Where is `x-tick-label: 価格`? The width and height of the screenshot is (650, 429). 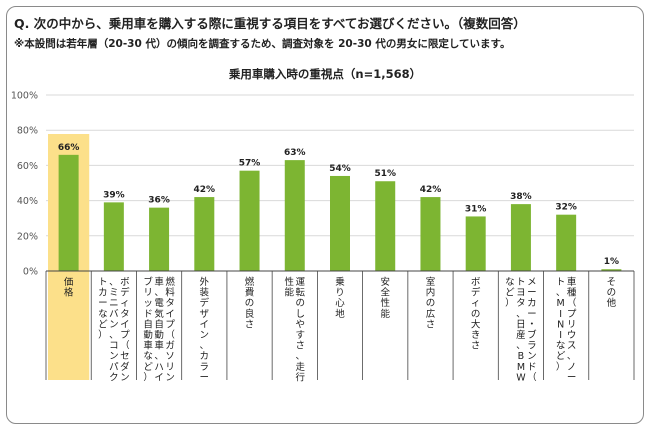 x-tick-label: 価格 is located at coordinates (69, 287).